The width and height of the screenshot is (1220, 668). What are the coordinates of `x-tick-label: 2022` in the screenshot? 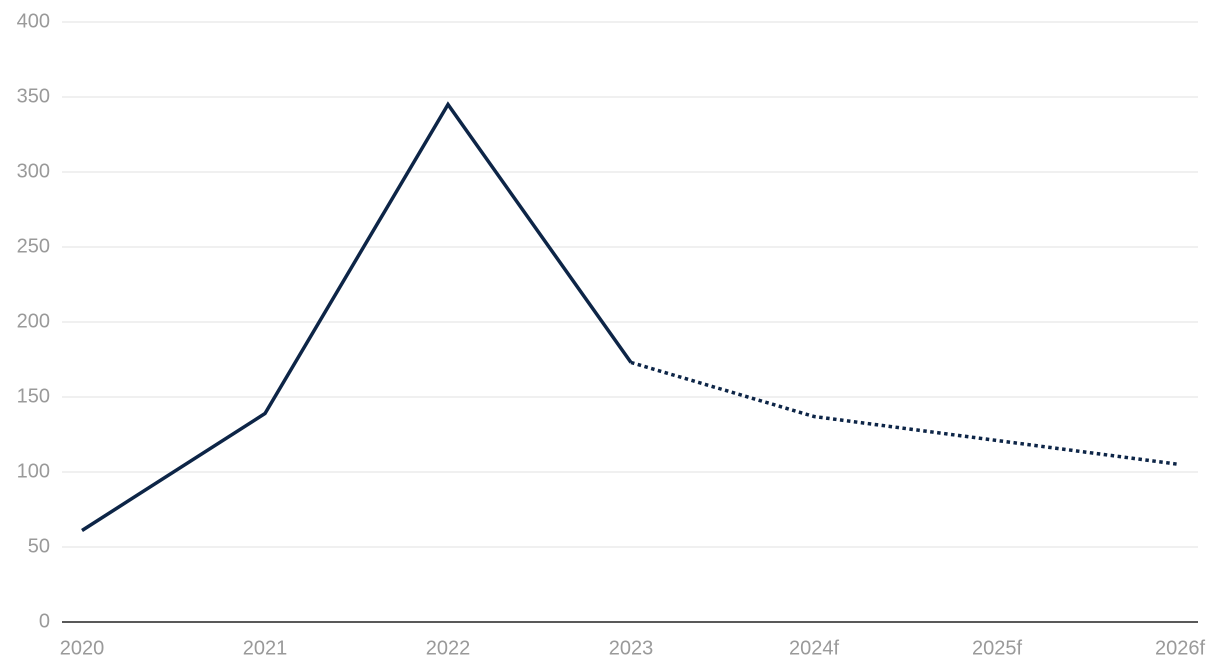 It's located at (448, 648).